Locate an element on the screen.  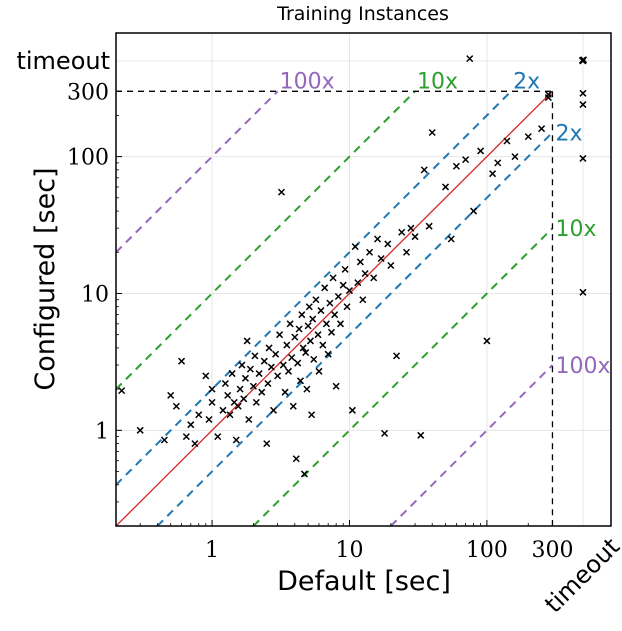
y-tick-label: 300 is located at coordinates (88, 92).